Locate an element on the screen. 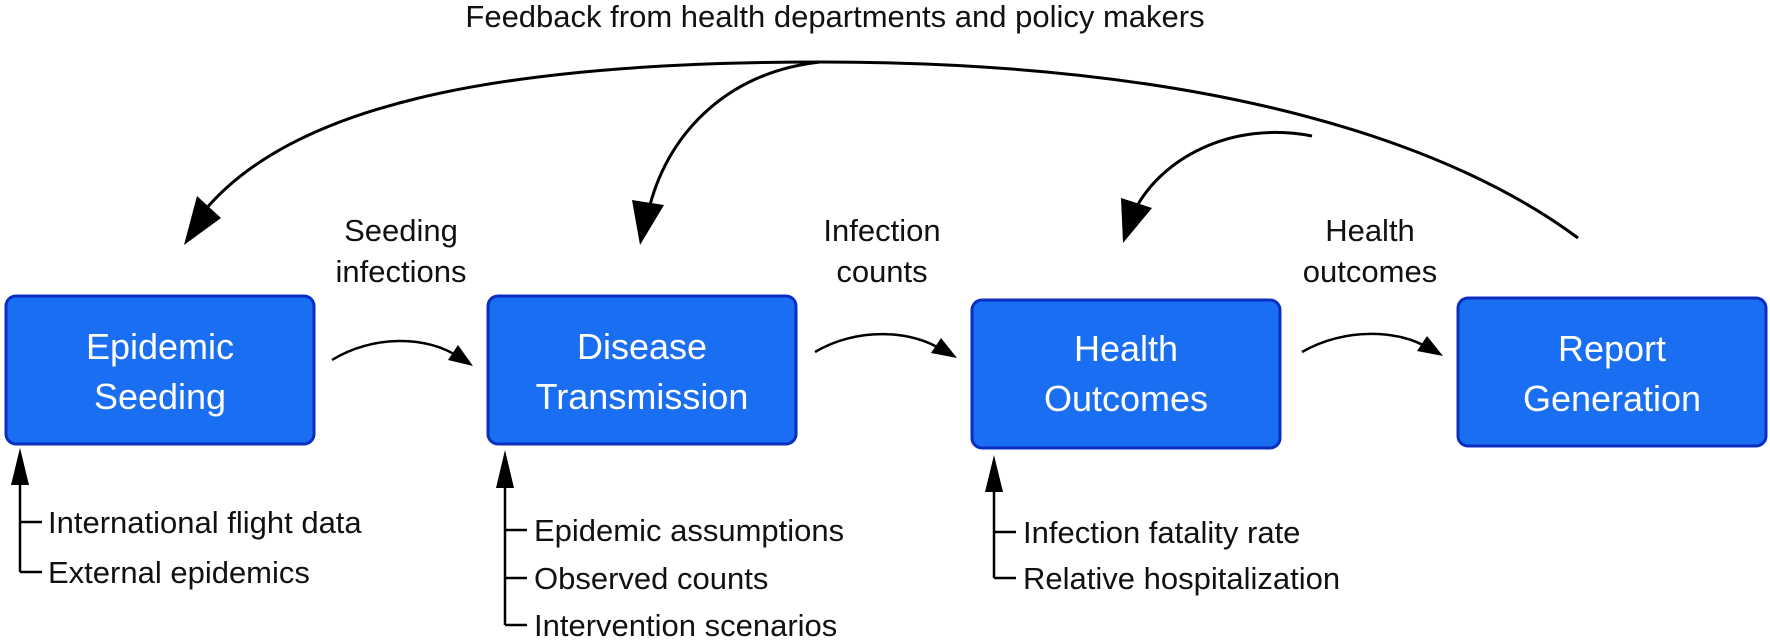 The width and height of the screenshot is (1770, 641). box-disease-transmission: Disease Transmission is located at coordinates (642, 370).